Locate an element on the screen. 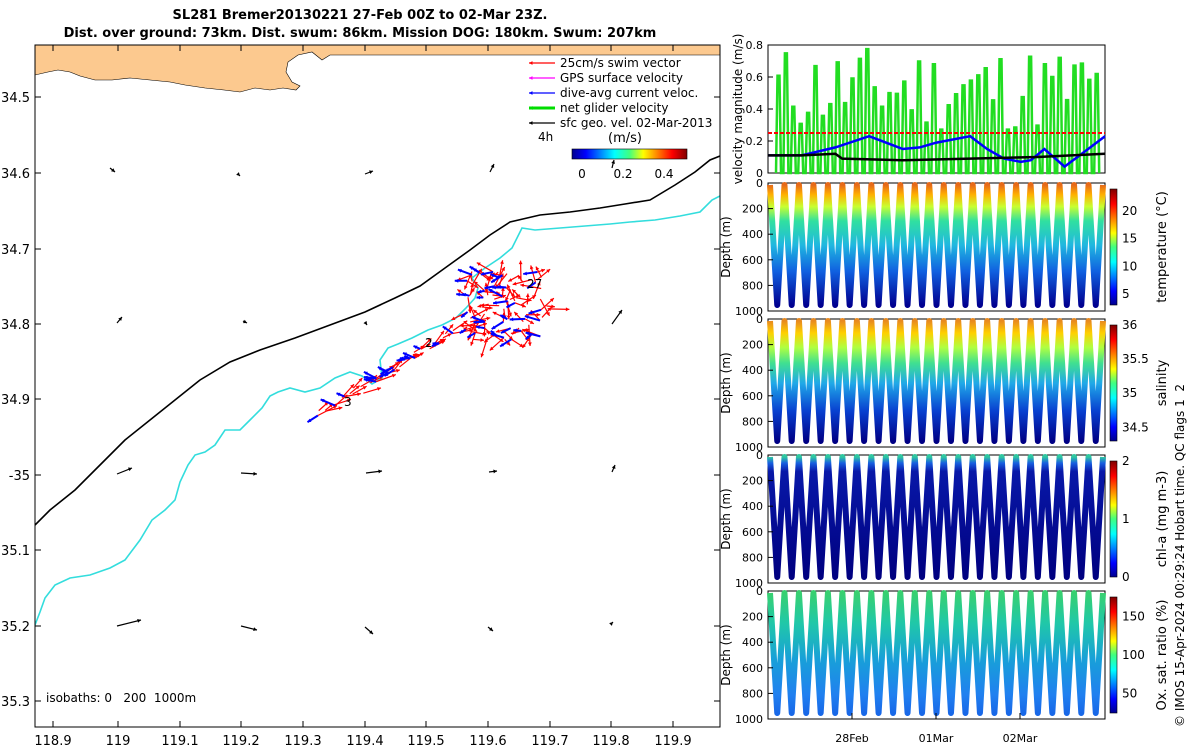 Image resolution: width=1200 pixels, height=750 pixels. lat-tick-label: 34.8 is located at coordinates (15, 325).